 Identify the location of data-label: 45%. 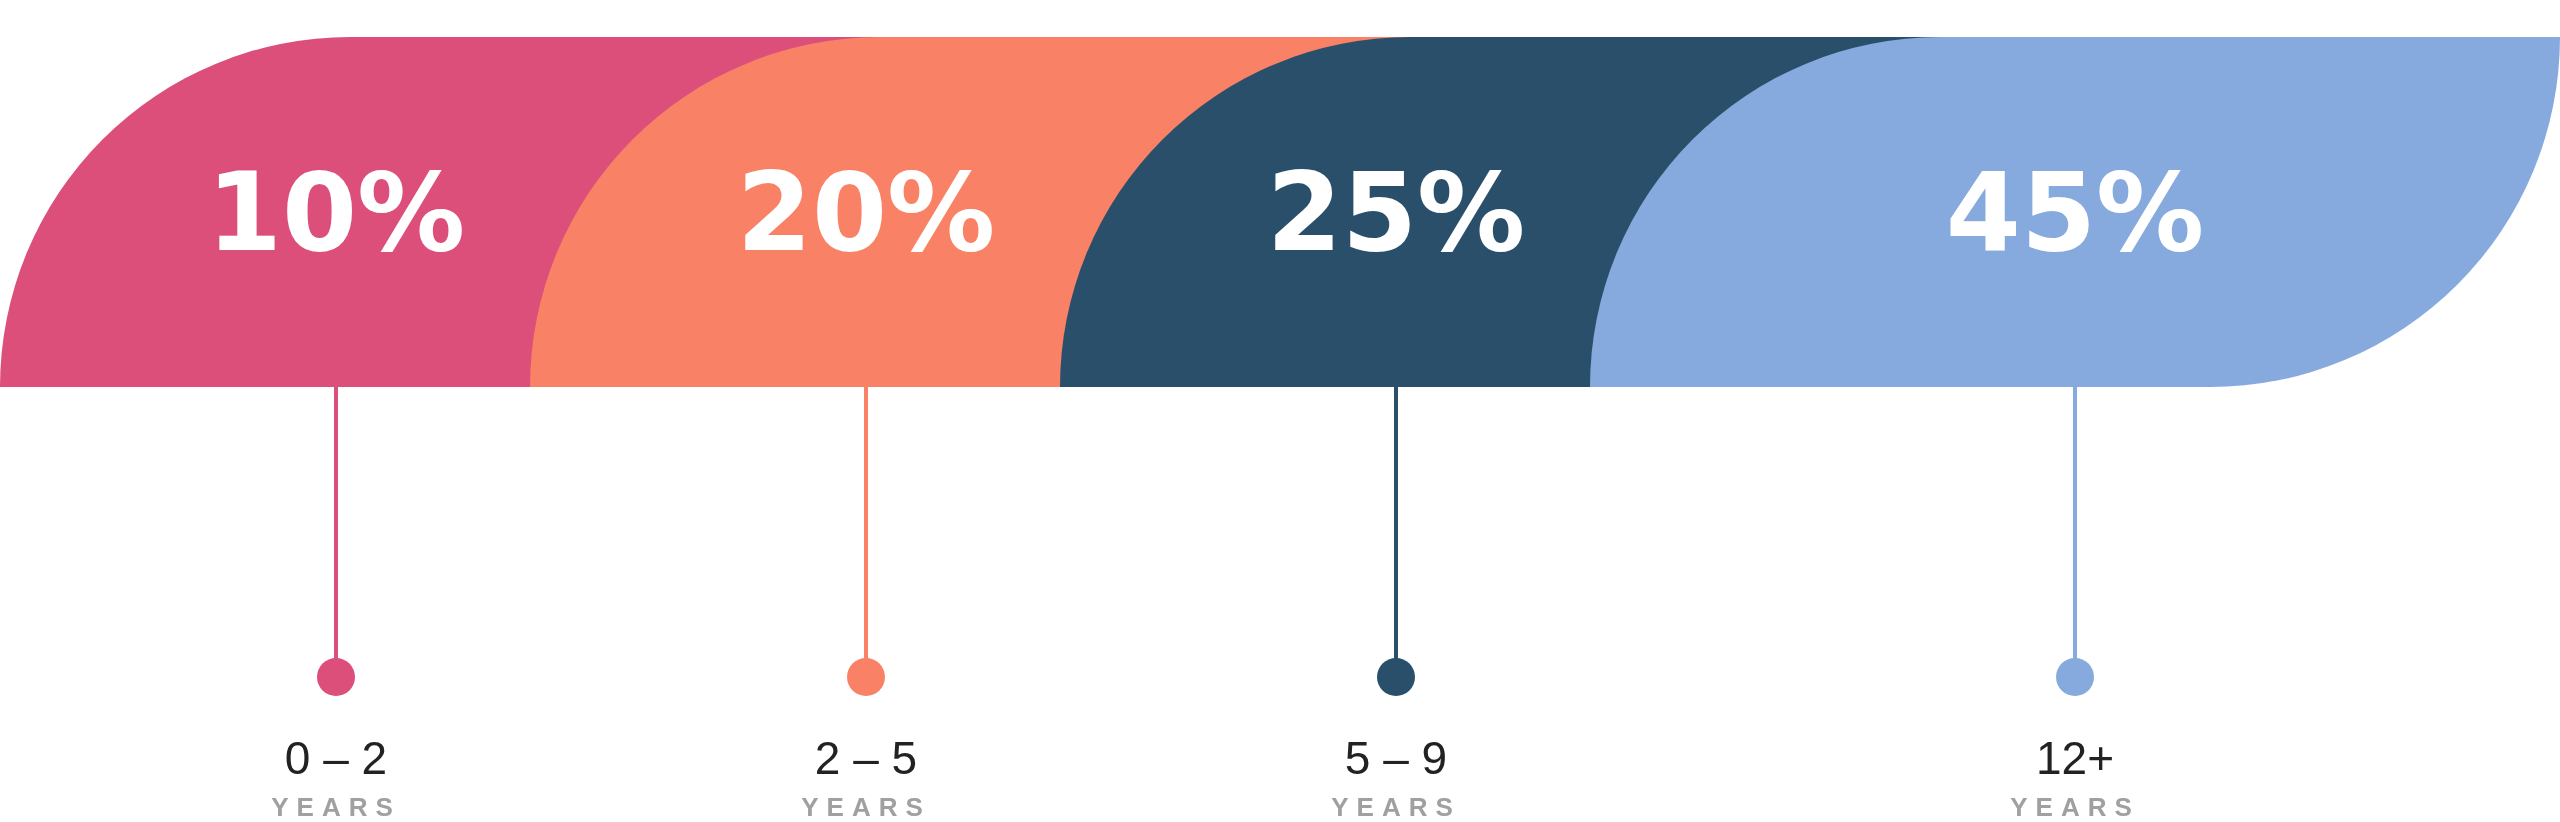
(2075, 212).